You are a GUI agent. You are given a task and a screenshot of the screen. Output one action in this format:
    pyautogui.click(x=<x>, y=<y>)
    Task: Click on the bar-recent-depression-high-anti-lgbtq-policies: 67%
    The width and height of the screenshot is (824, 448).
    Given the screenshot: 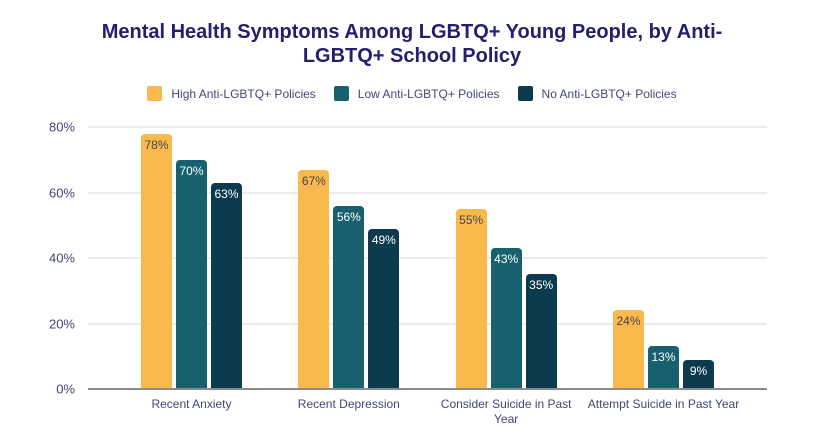 What is the action you would take?
    pyautogui.click(x=314, y=279)
    